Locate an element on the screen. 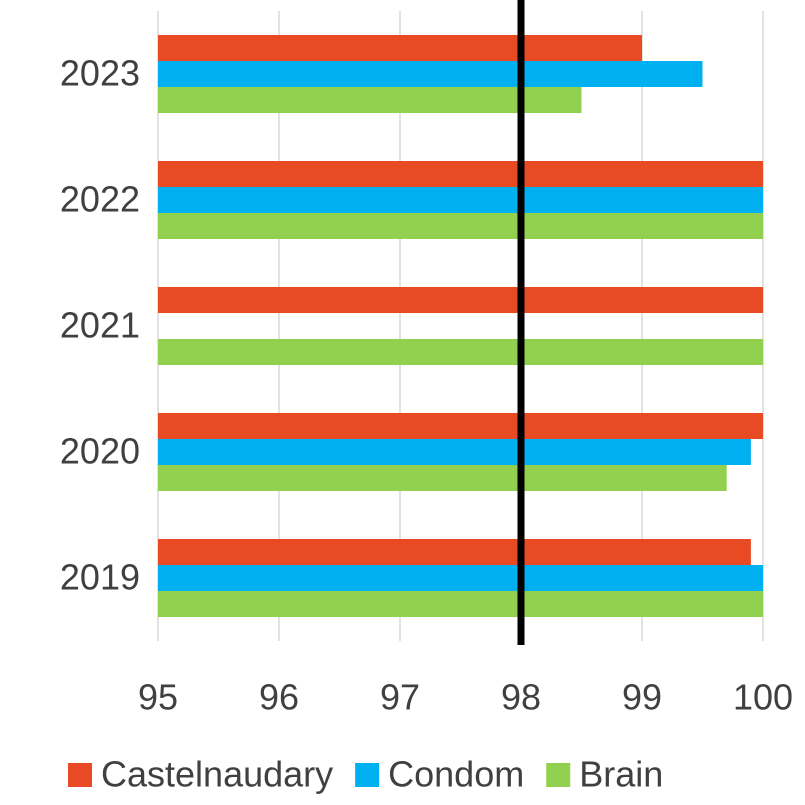 Image resolution: width=805 pixels, height=805 pixels. x-tick-label: 97 is located at coordinates (400, 697).